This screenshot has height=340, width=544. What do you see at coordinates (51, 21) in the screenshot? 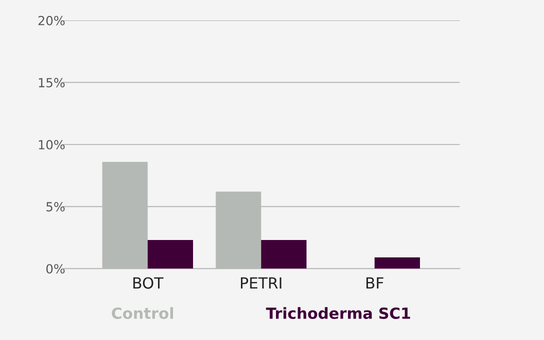
I see `y-tick-label: 20%` at bounding box center [51, 21].